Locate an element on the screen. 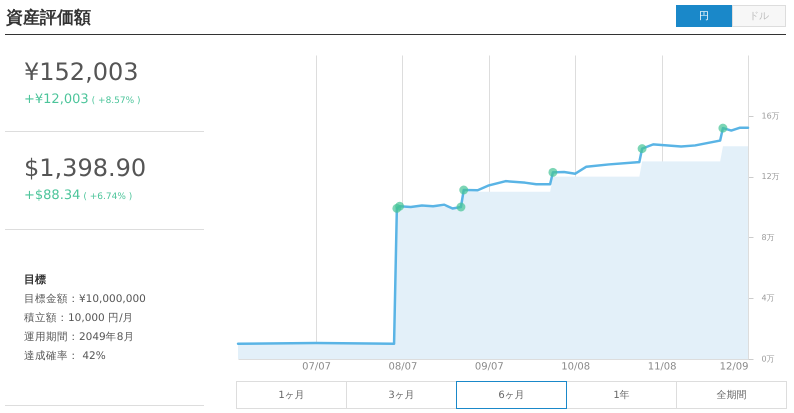 This screenshot has width=794, height=413. x-tick-label: 12/09 is located at coordinates (734, 367).